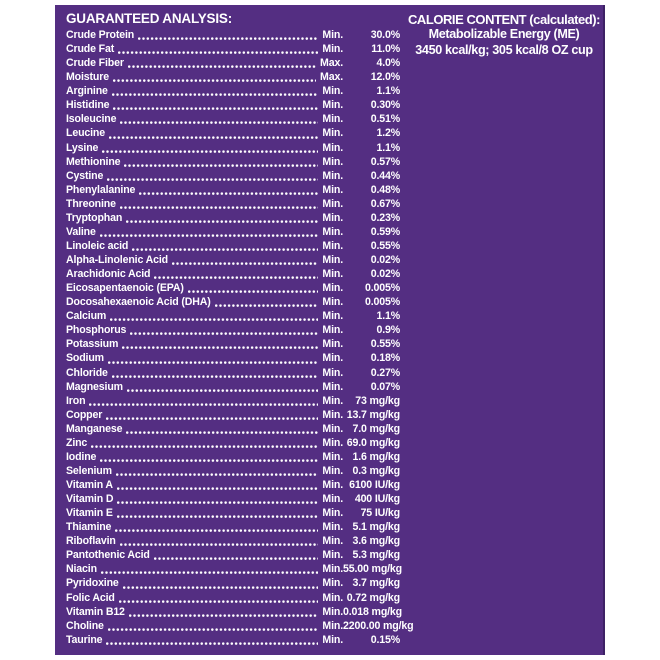  Describe the element at coordinates (233, 36) in the screenshot. I see `analysis-row: Crude Protein Min. 30.0%` at that location.